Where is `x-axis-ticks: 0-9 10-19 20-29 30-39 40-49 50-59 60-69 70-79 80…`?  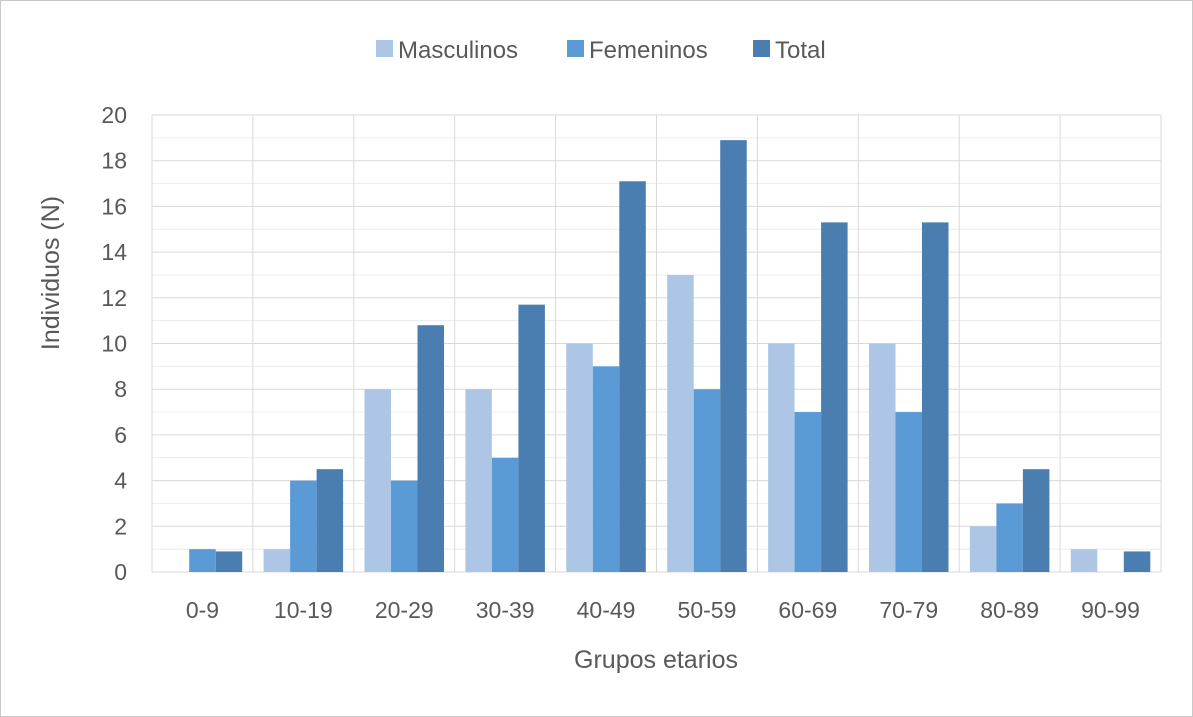 x-axis-ticks: 0-9 10-19 20-29 30-39 40-49 50-59 60-69 70-79 80… is located at coordinates (663, 610).